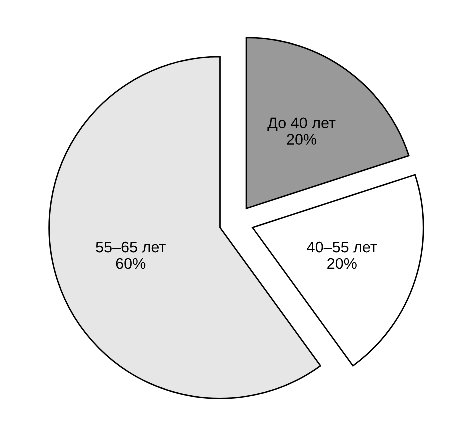 Image resolution: width=473 pixels, height=445 pixels. What do you see at coordinates (302, 125) in the screenshot?
I see `slice-label: До 40 лет` at bounding box center [302, 125].